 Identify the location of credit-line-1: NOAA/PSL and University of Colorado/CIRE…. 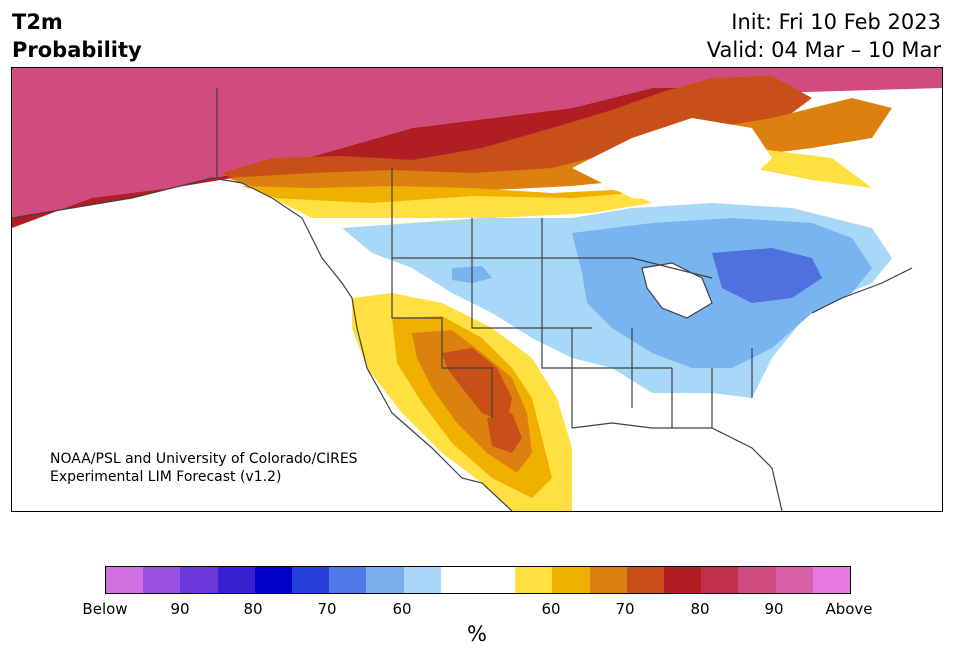
(204, 459).